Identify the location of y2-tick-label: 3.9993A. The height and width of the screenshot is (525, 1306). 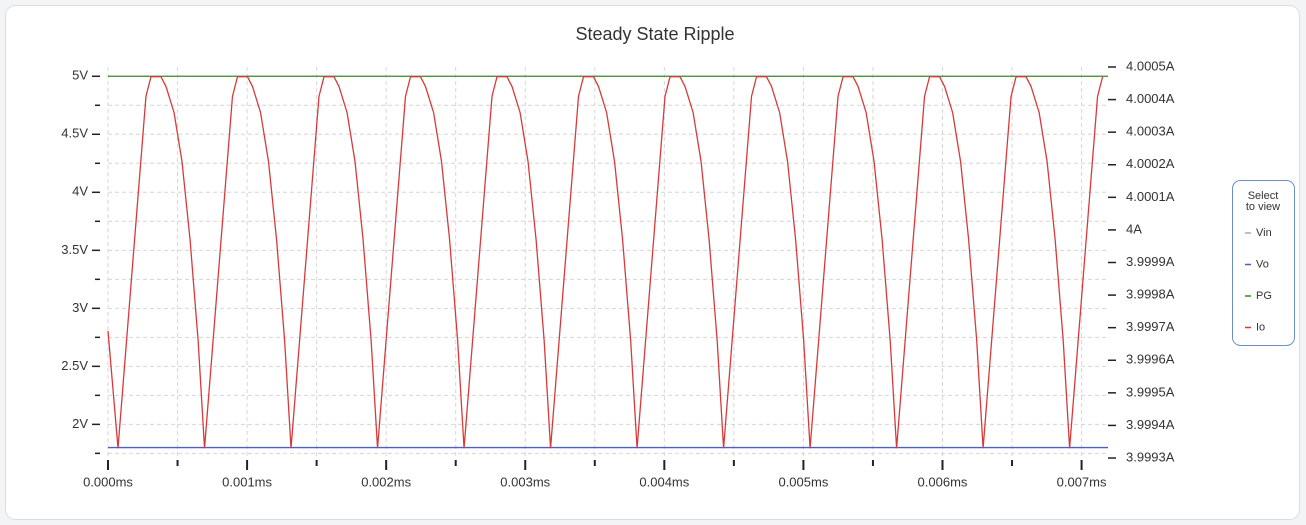
(1150, 456).